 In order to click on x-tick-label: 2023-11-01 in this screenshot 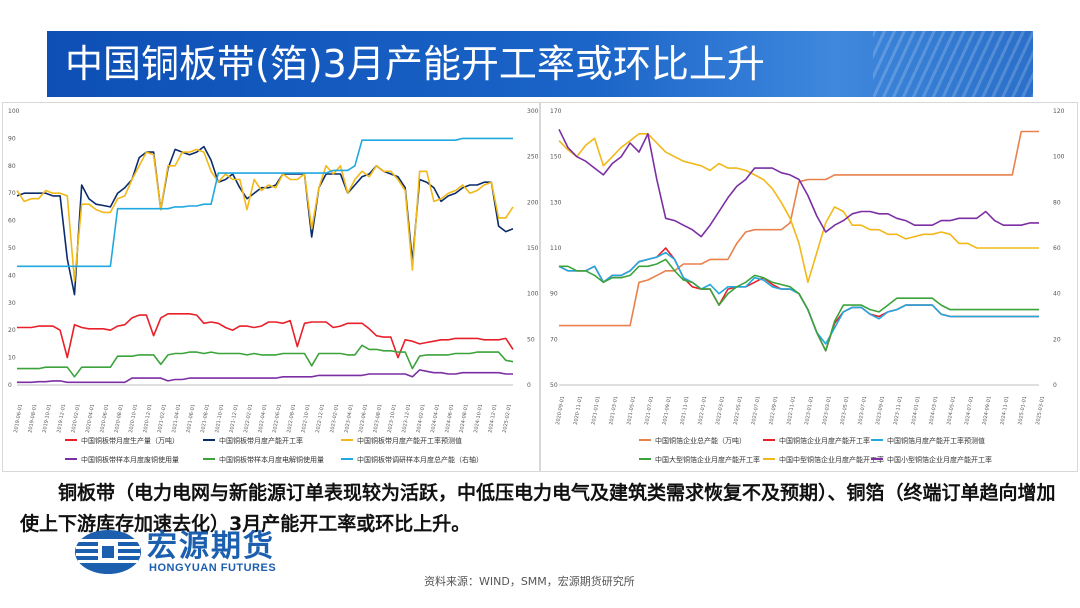, I will do `click(898, 411)`.